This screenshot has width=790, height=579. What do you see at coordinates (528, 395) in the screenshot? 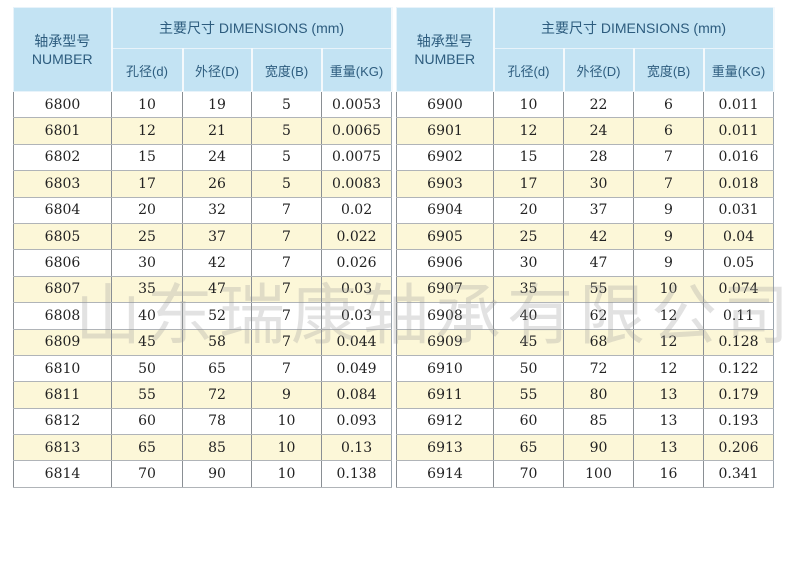
I see `bore-d-cell: 55` at bounding box center [528, 395].